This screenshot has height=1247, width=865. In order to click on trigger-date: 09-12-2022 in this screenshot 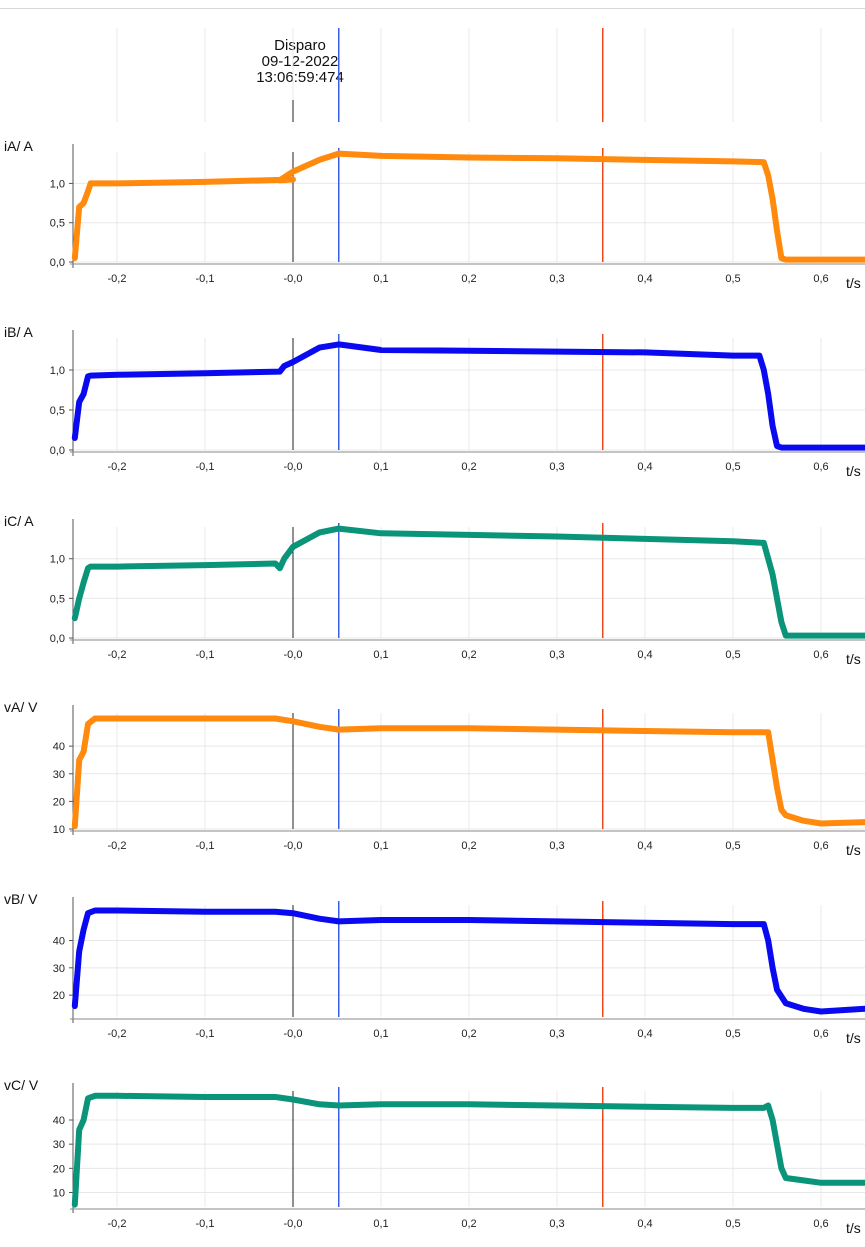, I will do `click(300, 61)`.